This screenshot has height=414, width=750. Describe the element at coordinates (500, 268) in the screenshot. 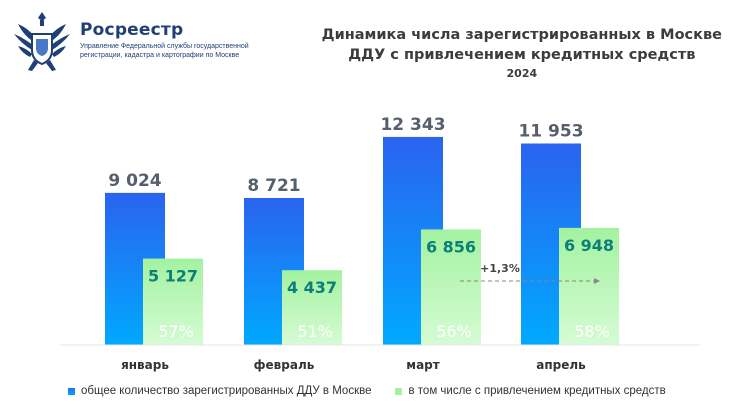

I see `annotation-text: +1,3%` at that location.